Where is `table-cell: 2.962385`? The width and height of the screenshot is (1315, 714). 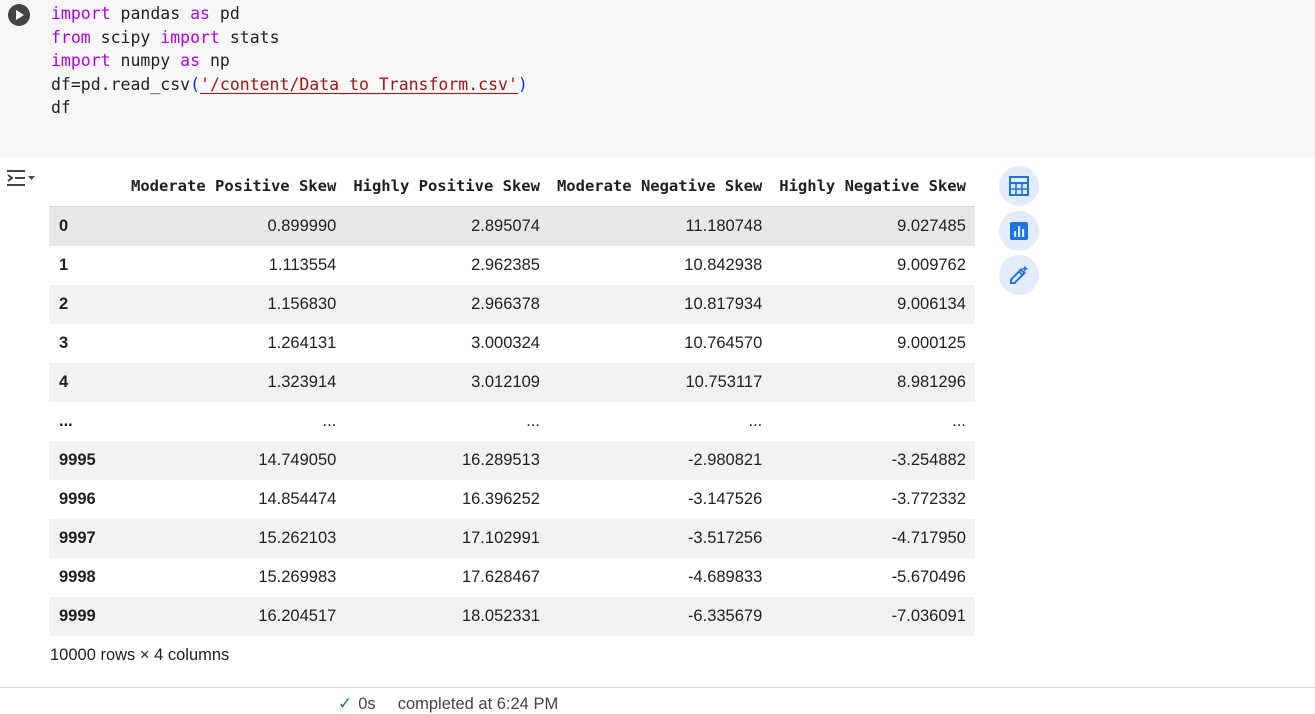 table-cell: 2.962385 is located at coordinates (505, 265).